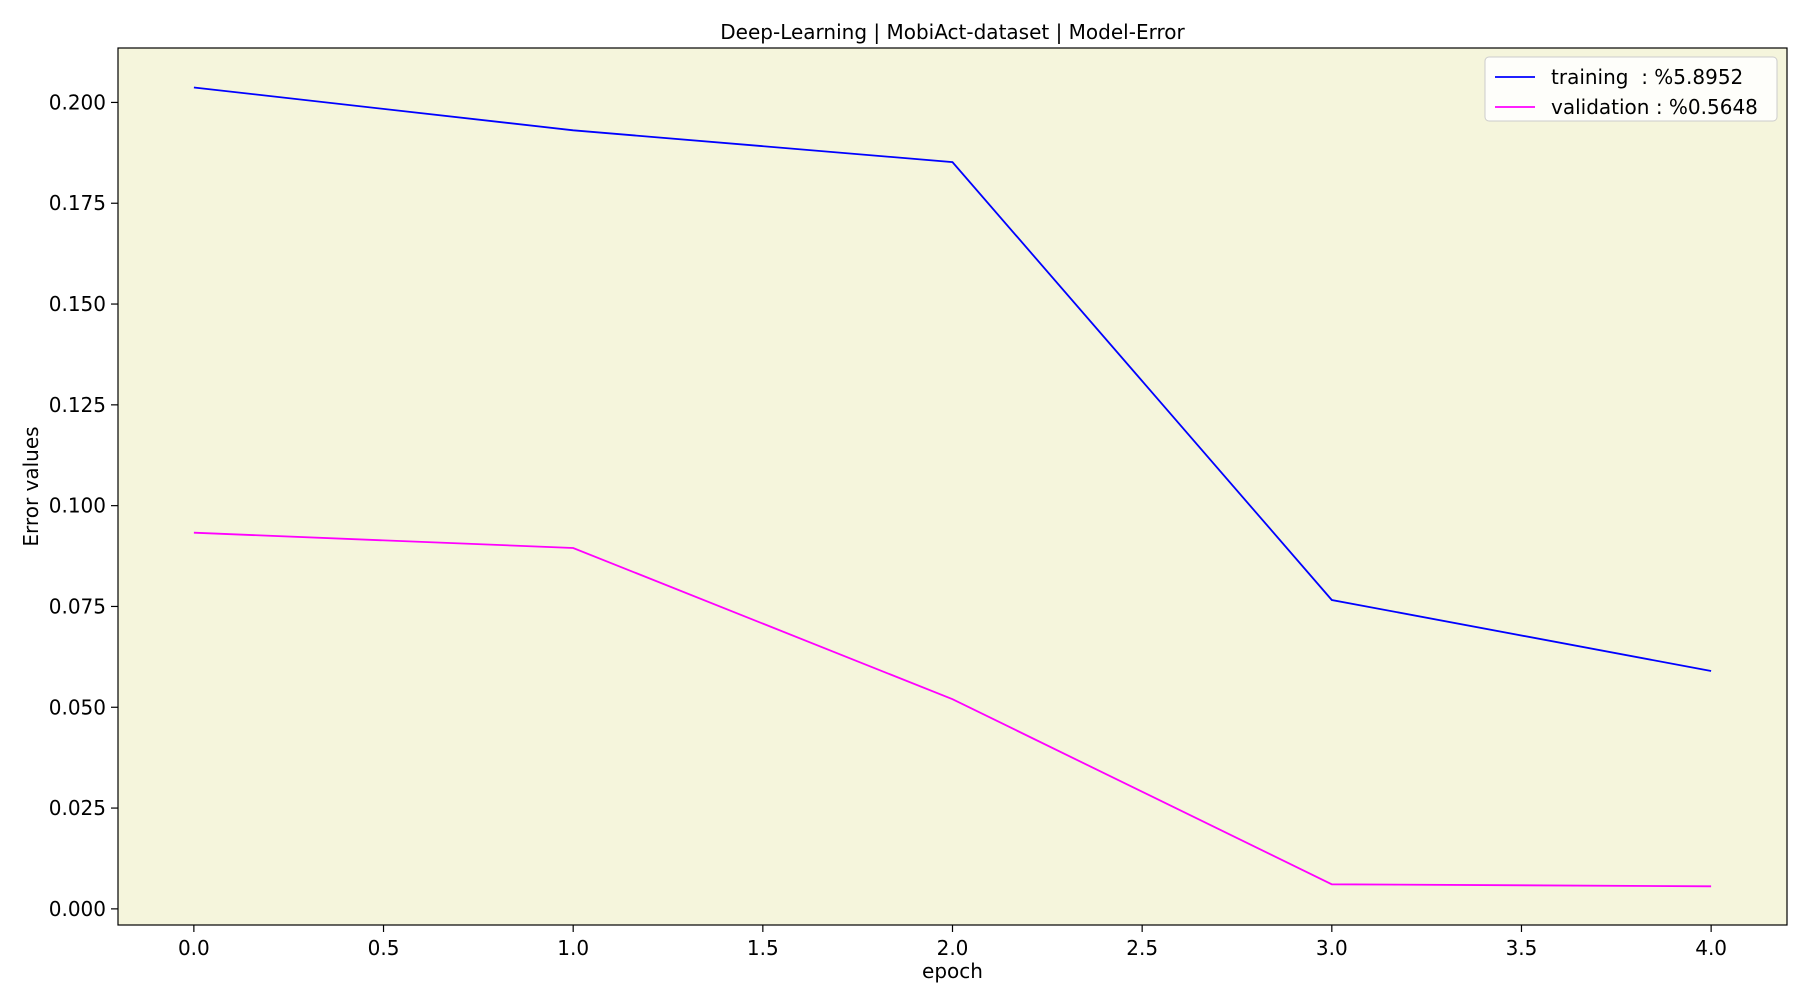  What do you see at coordinates (1332, 948) in the screenshot?
I see `x-tick-label: 3.0` at bounding box center [1332, 948].